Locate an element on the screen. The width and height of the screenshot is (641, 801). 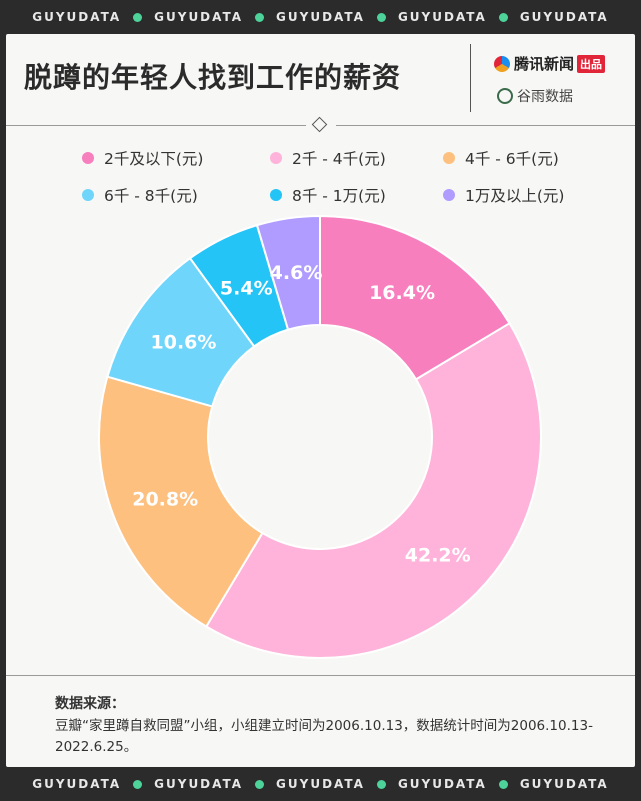
legend-item: 6千 - 8千(元) is located at coordinates (140, 195).